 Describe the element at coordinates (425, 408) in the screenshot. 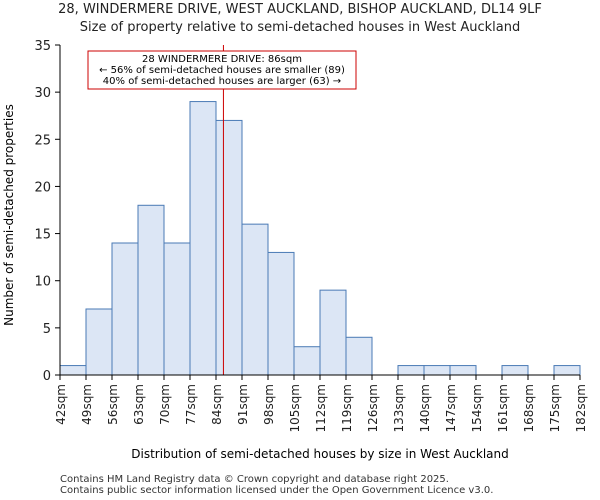

I see `x-tick-label: 140sqm` at that location.